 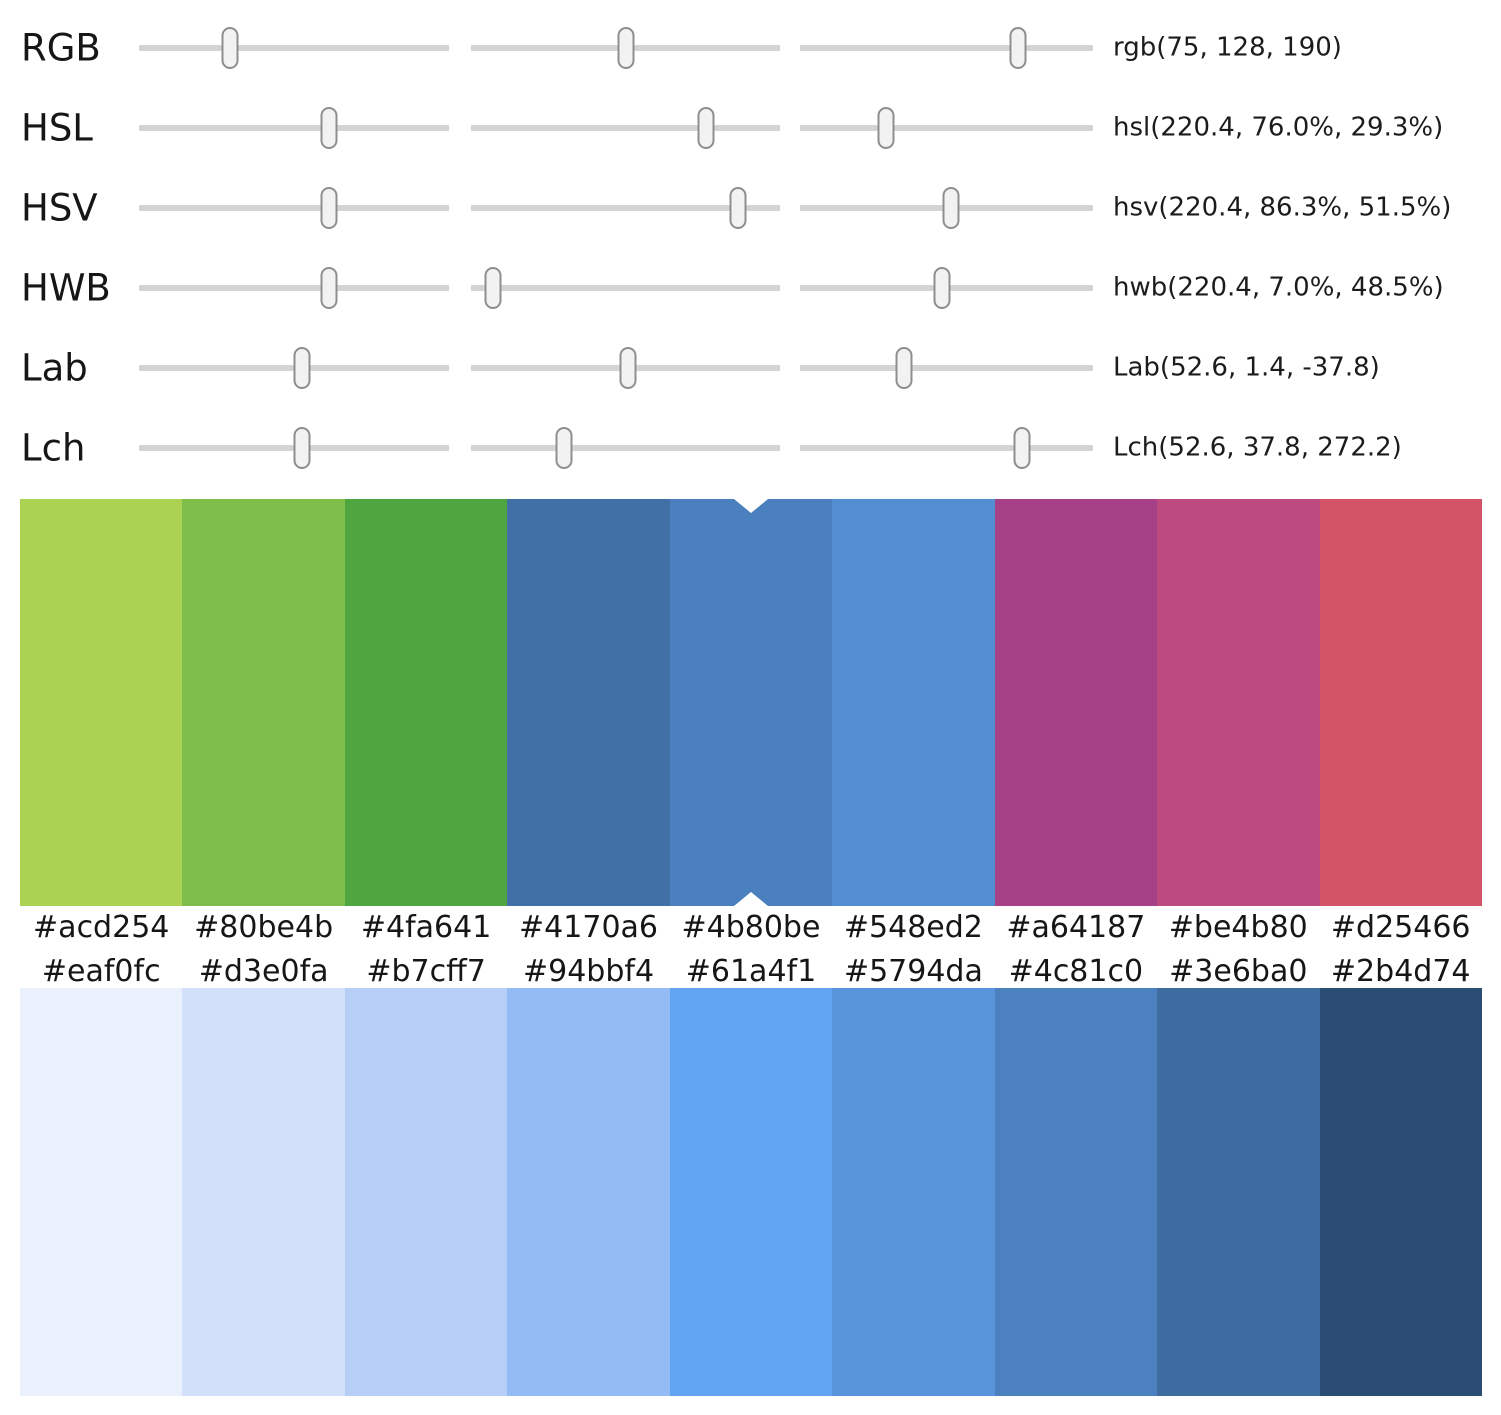 What do you see at coordinates (1282, 207) in the screenshot?
I see `hsv-value-text: hsv(220.4, 86.3%, 51.5%)` at bounding box center [1282, 207].